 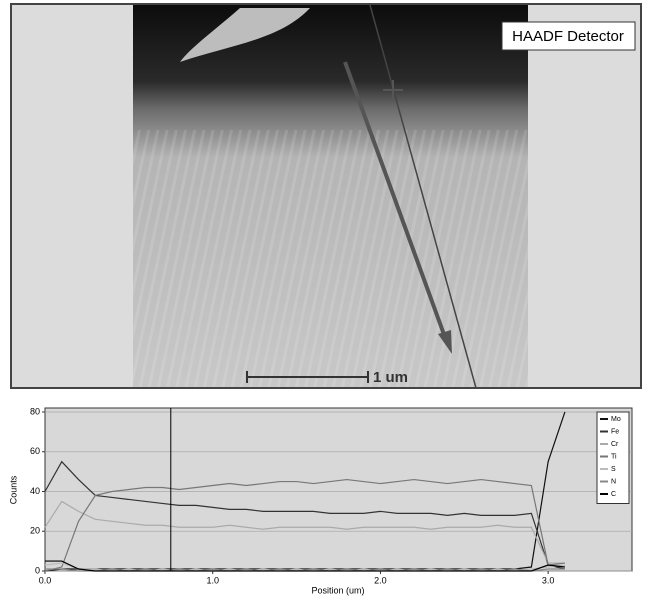 What do you see at coordinates (615, 444) in the screenshot?
I see `legend-label: Cr` at bounding box center [615, 444].